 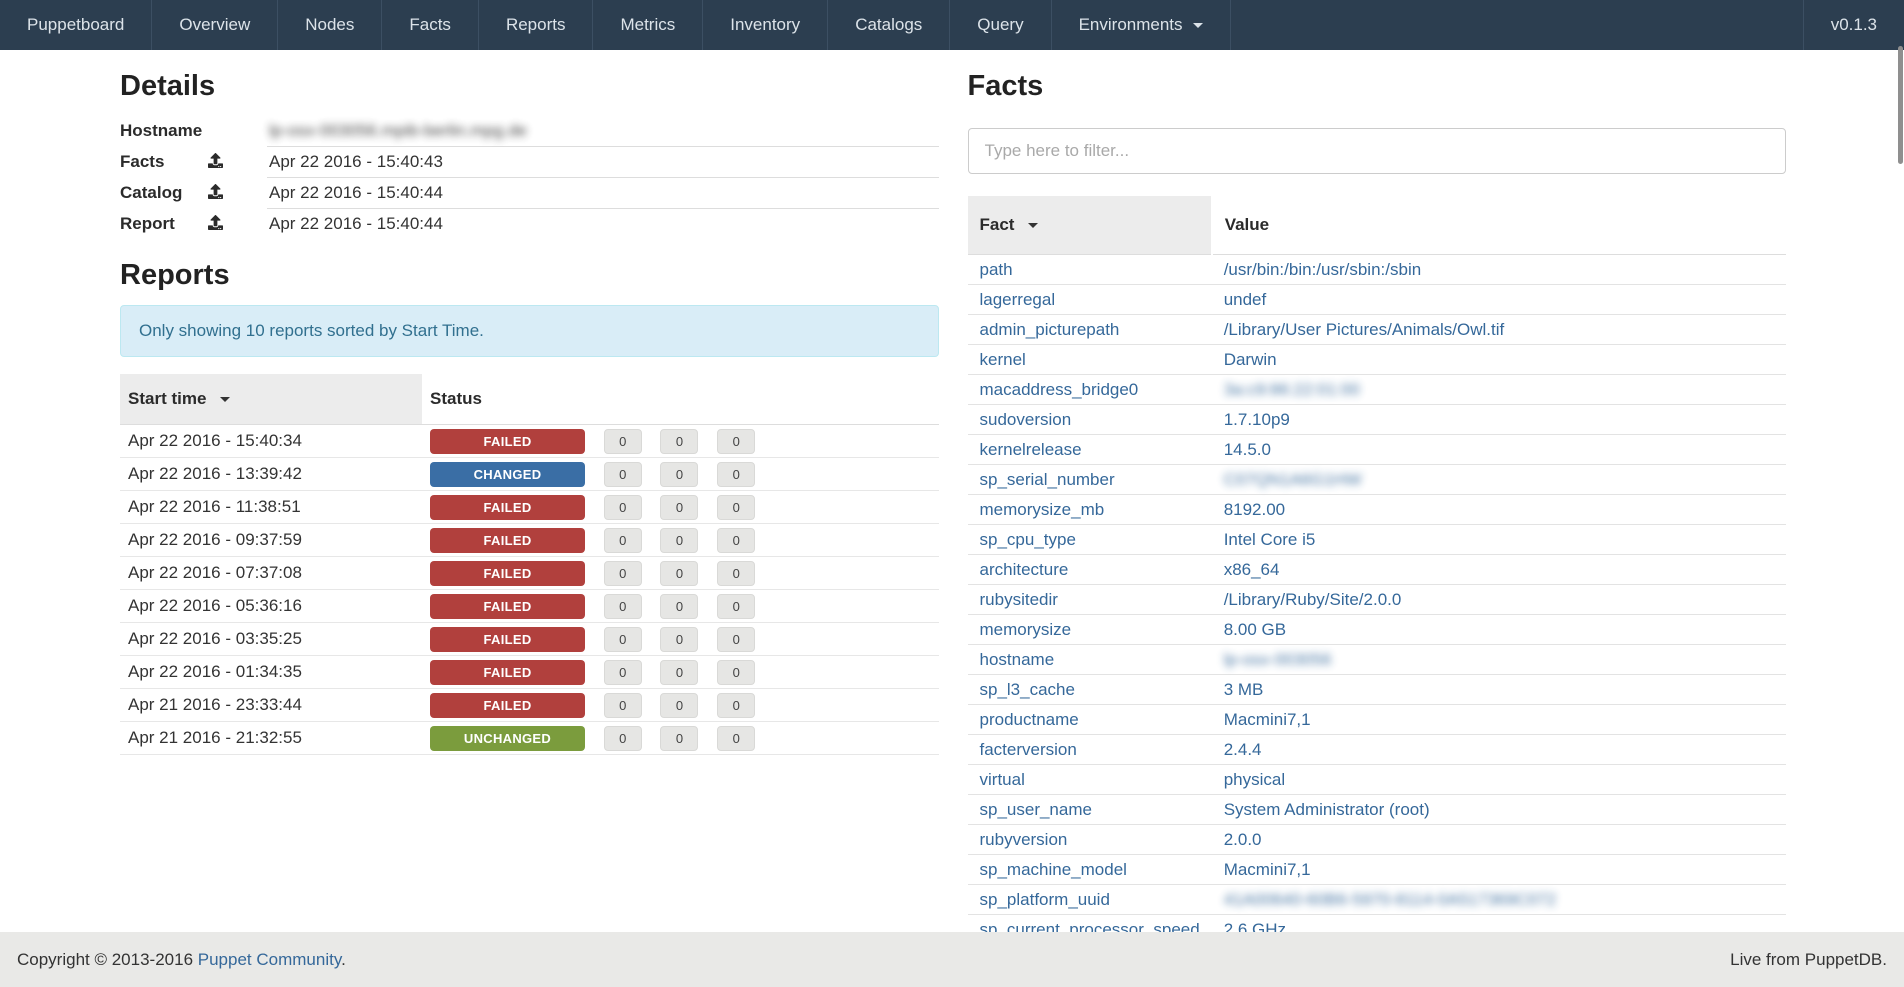 I want to click on fact-value-link: 2.0.0, so click(x=1242, y=839).